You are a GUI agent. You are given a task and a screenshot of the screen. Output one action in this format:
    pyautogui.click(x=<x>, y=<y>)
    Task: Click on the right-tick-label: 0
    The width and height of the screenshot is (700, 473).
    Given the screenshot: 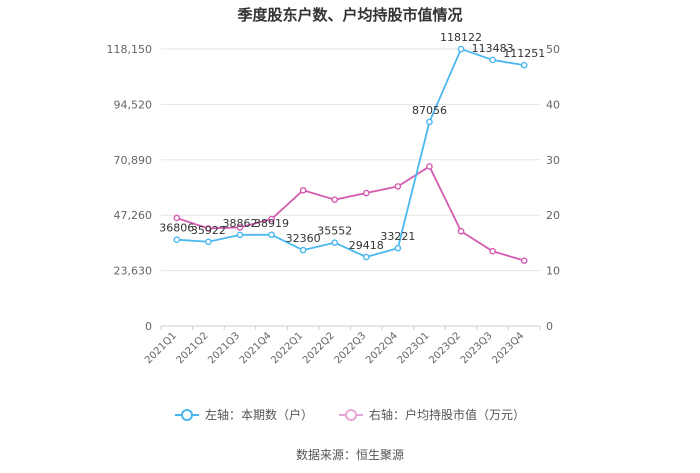 What is the action you would take?
    pyautogui.click(x=549, y=326)
    